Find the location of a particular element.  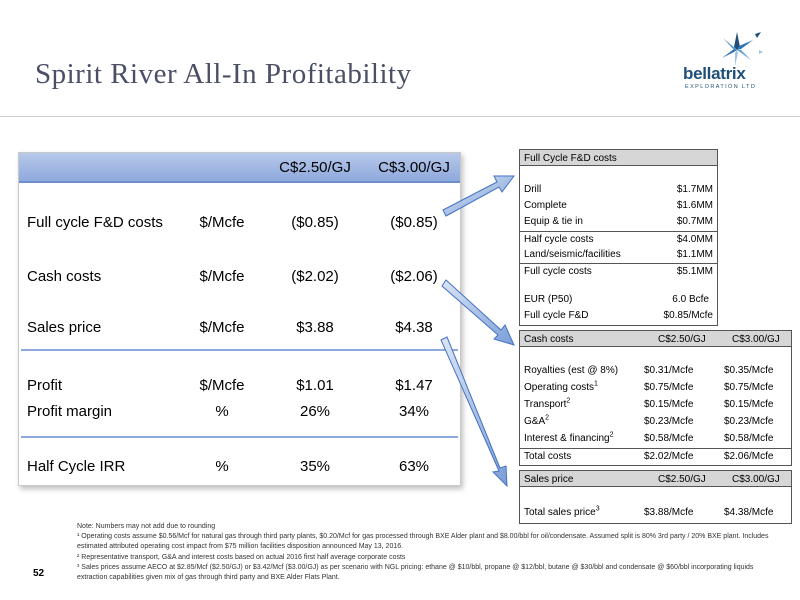

row-value: $1.7MM is located at coordinates (694, 189).